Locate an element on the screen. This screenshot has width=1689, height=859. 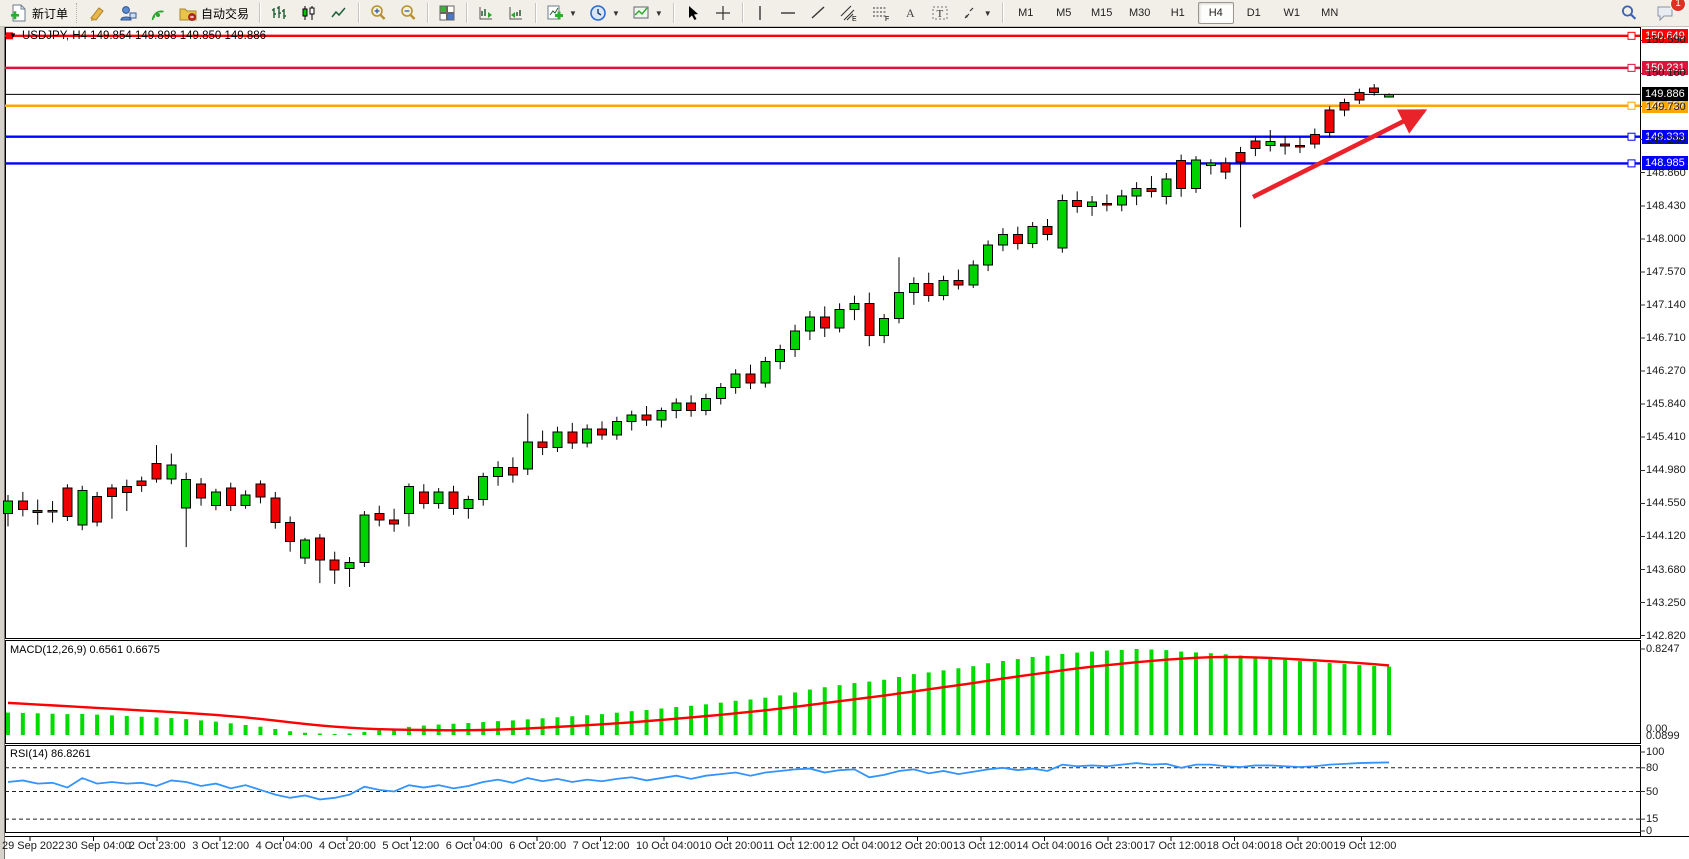
auto-trading-button: 自动交易 is located at coordinates (214, 13).